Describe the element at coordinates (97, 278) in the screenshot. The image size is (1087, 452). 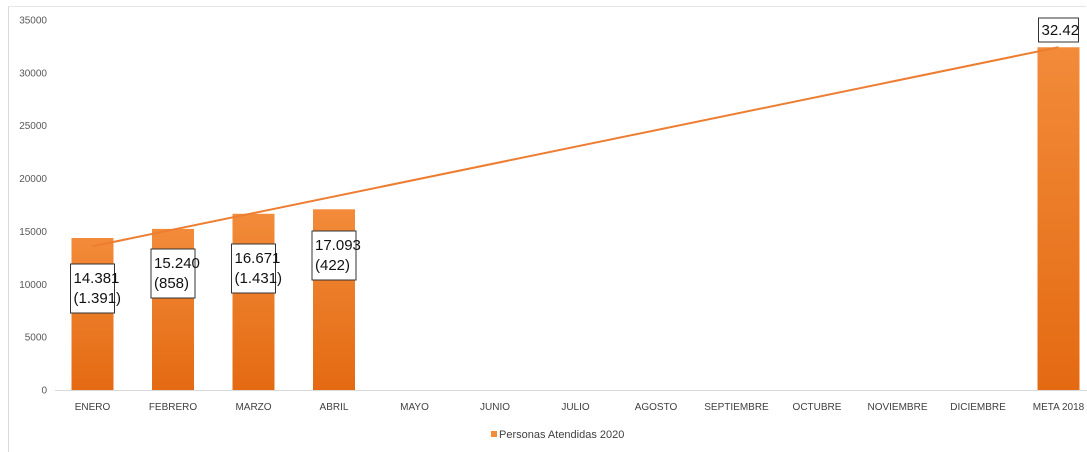
I see `data-label: 14.381` at that location.